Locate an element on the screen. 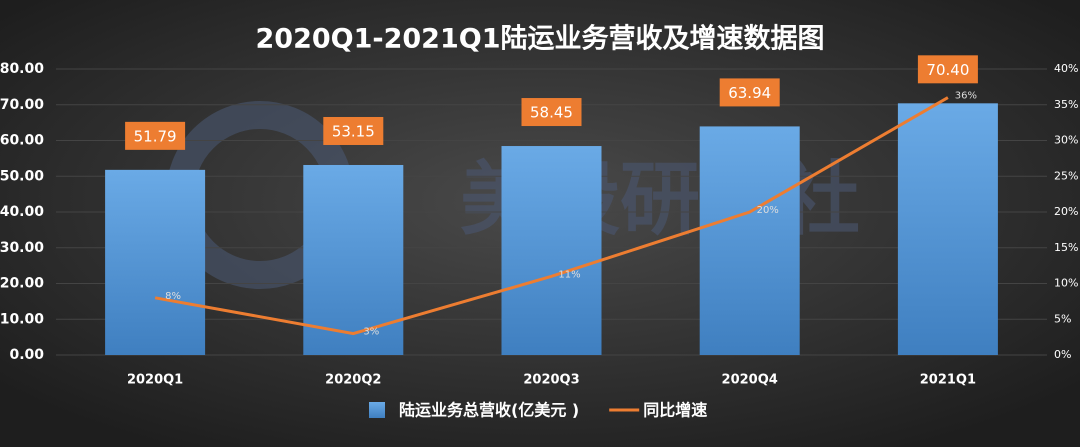 This screenshot has width=1080, height=447. x-tick-label: 2020Q2 is located at coordinates (353, 380).